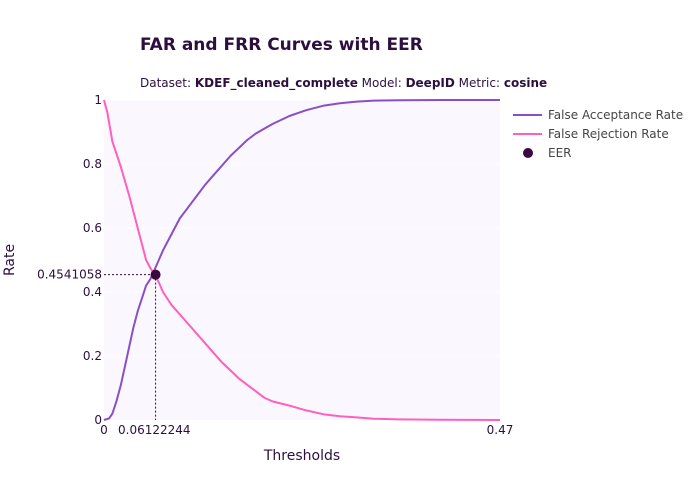 The width and height of the screenshot is (700, 500). Describe the element at coordinates (608, 134) in the screenshot. I see `legend-item-label: False Rejection Rate` at that location.